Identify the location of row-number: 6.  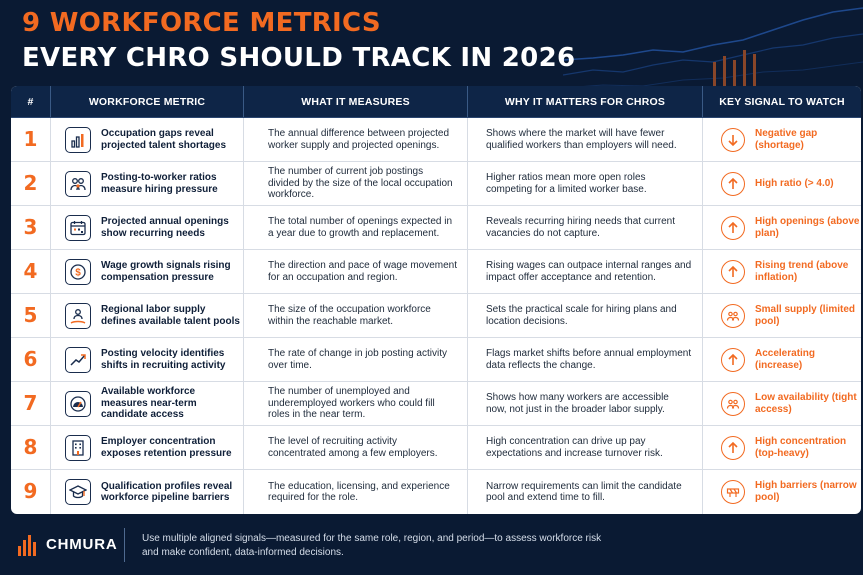
(31, 359).